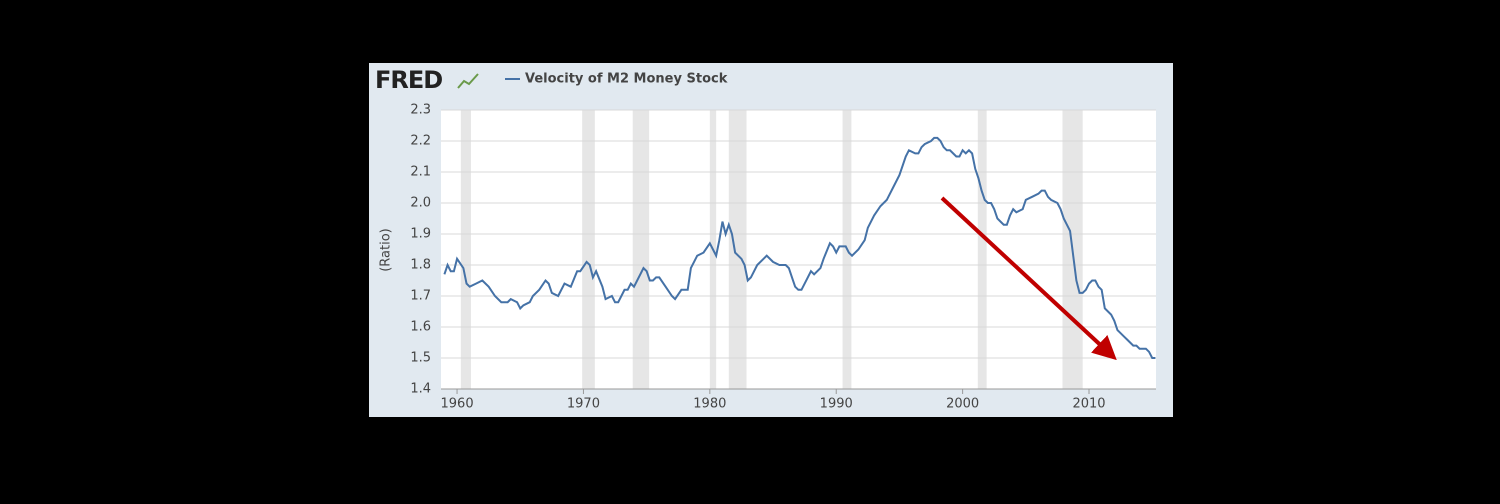 Image resolution: width=1500 pixels, height=504 pixels. Describe the element at coordinates (836, 404) in the screenshot. I see `x-tick-label: 1990` at that location.